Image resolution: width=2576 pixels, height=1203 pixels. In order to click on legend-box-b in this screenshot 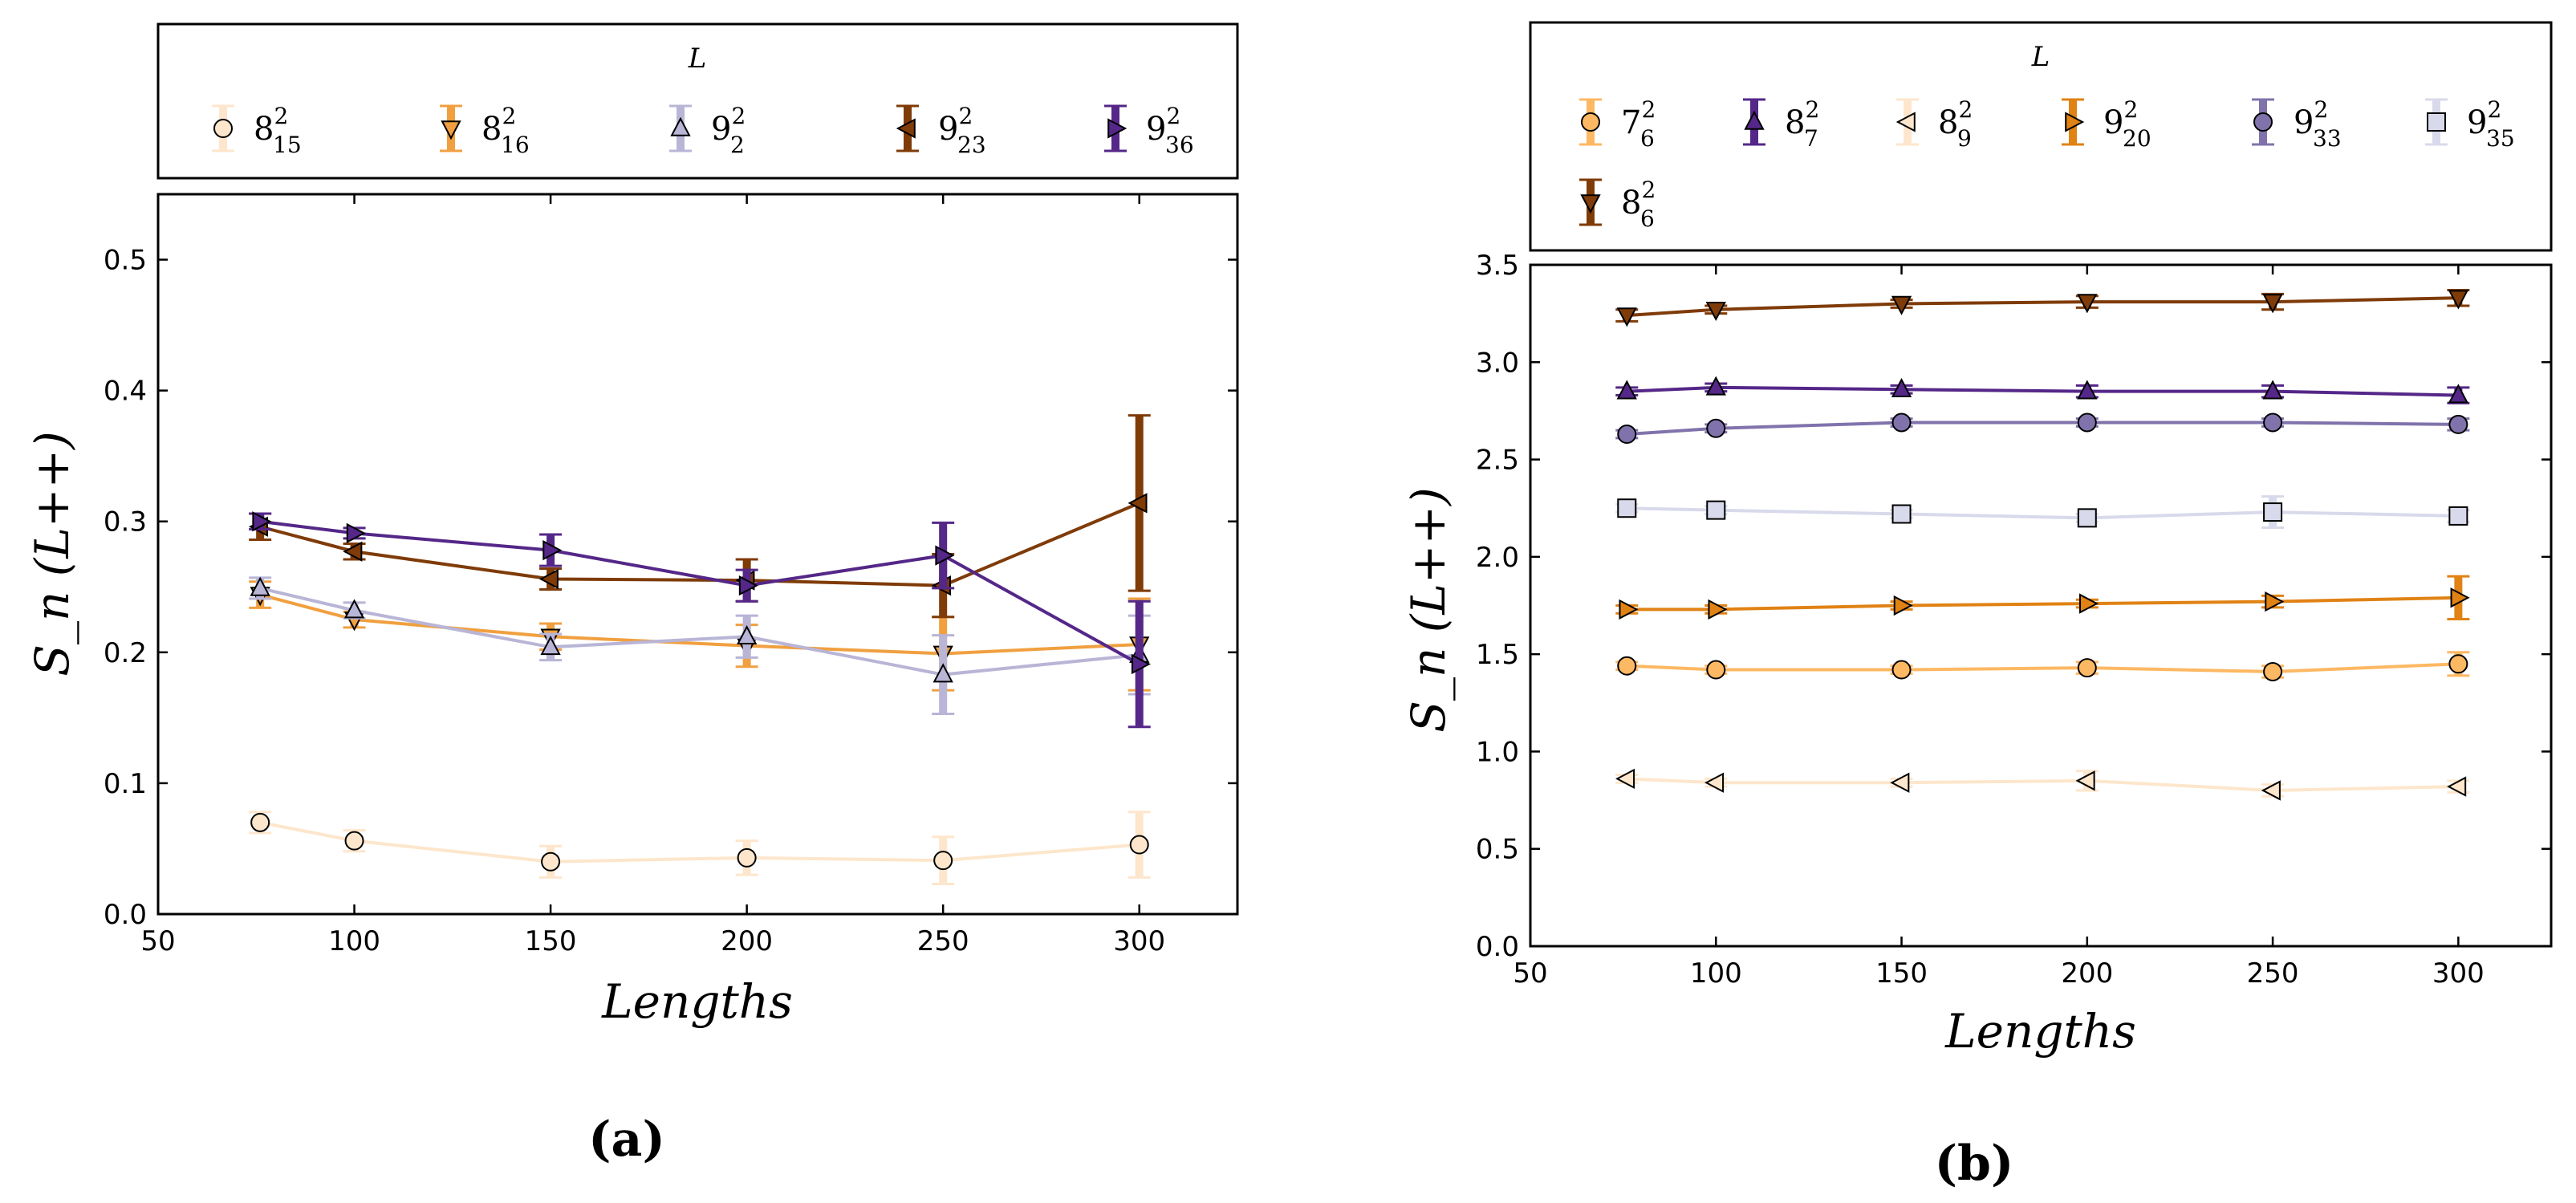, I will do `click(2041, 136)`.